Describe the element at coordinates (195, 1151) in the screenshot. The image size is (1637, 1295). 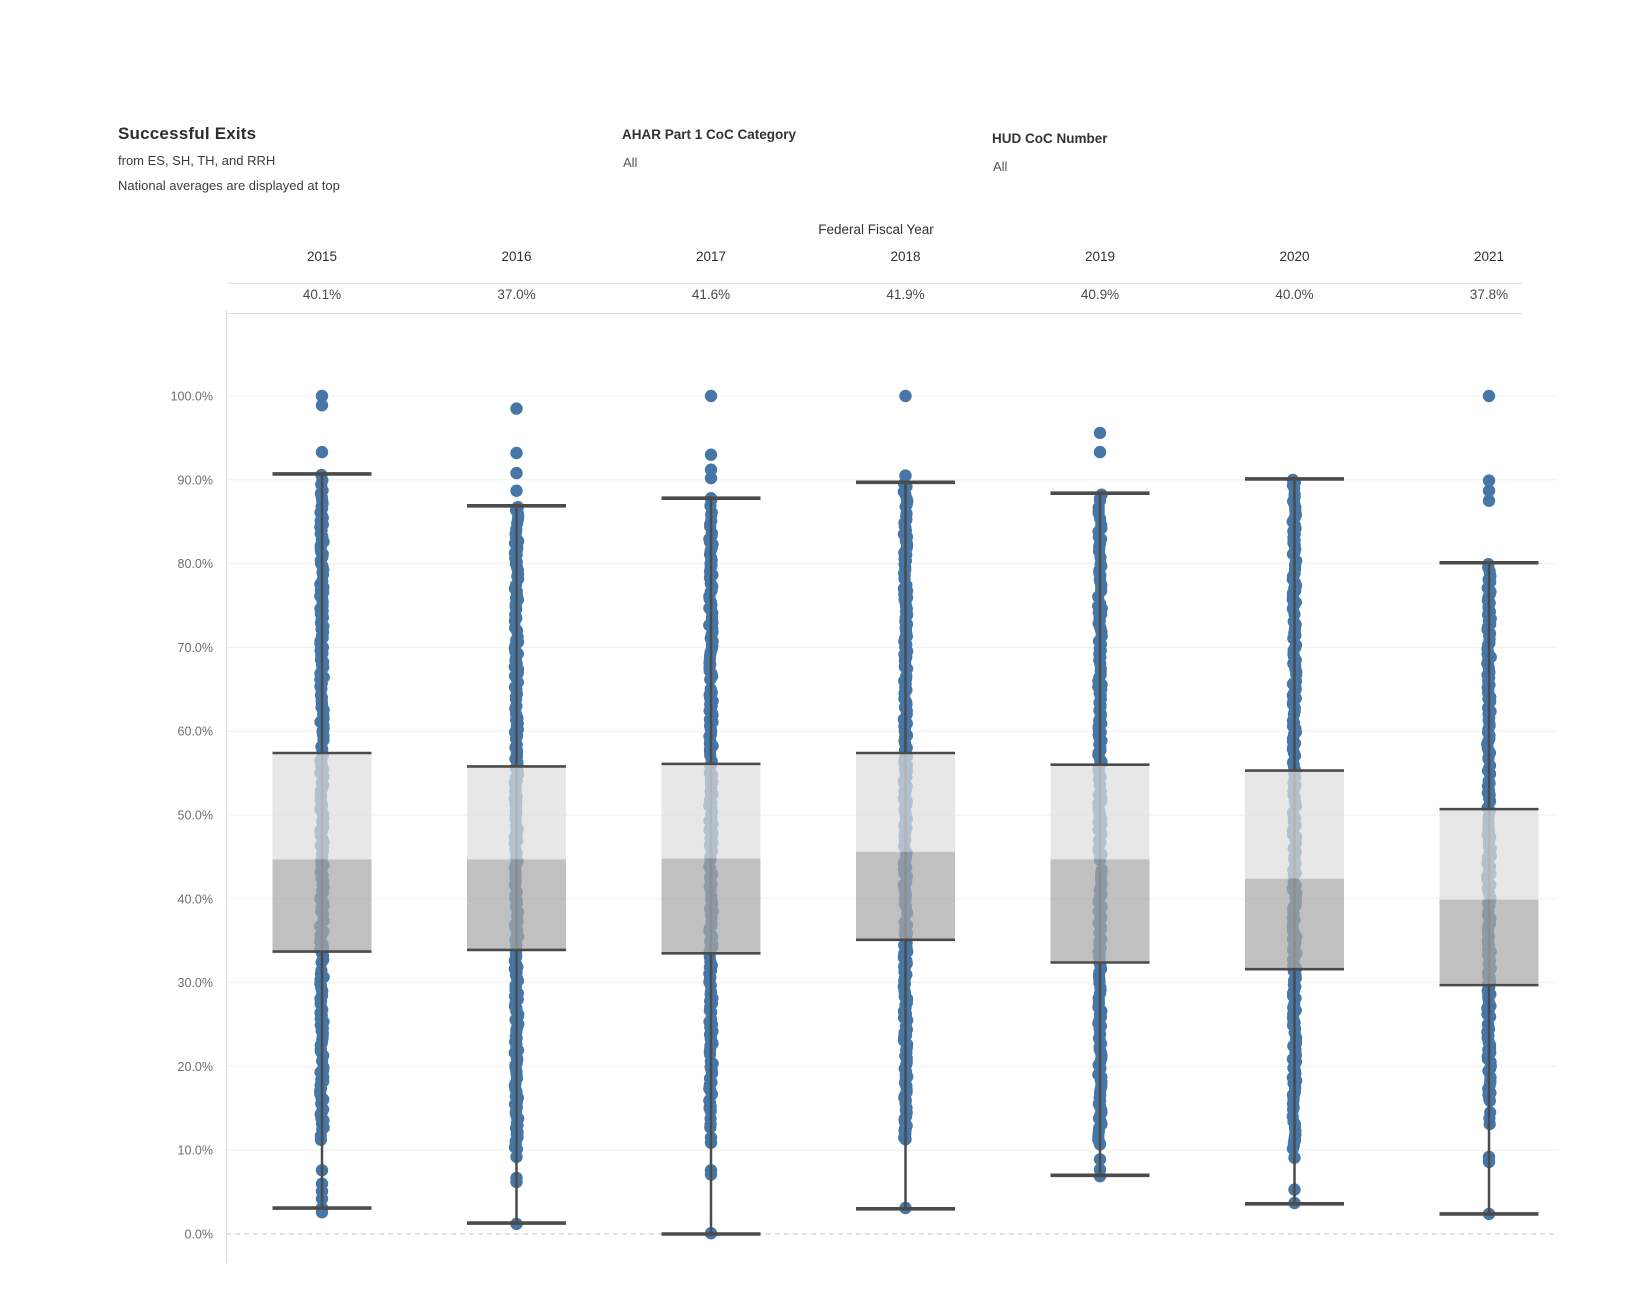
I see `y-tick-label: 10.0%` at that location.